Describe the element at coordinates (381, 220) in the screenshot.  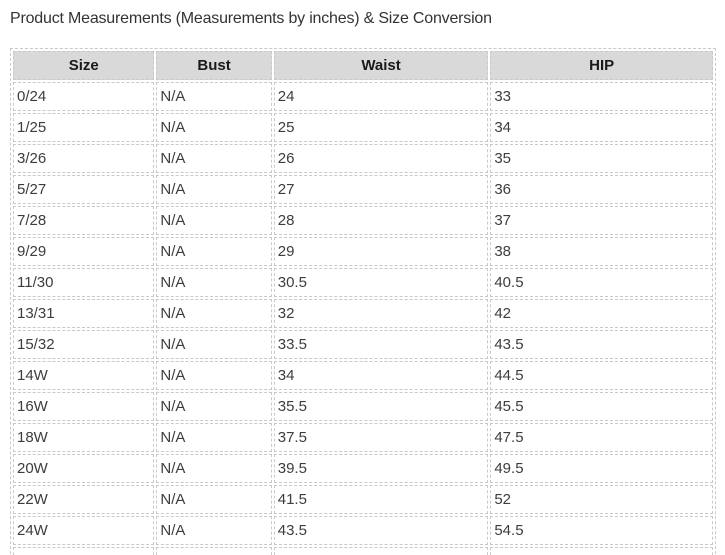
I see `cell-waist: 28` at that location.